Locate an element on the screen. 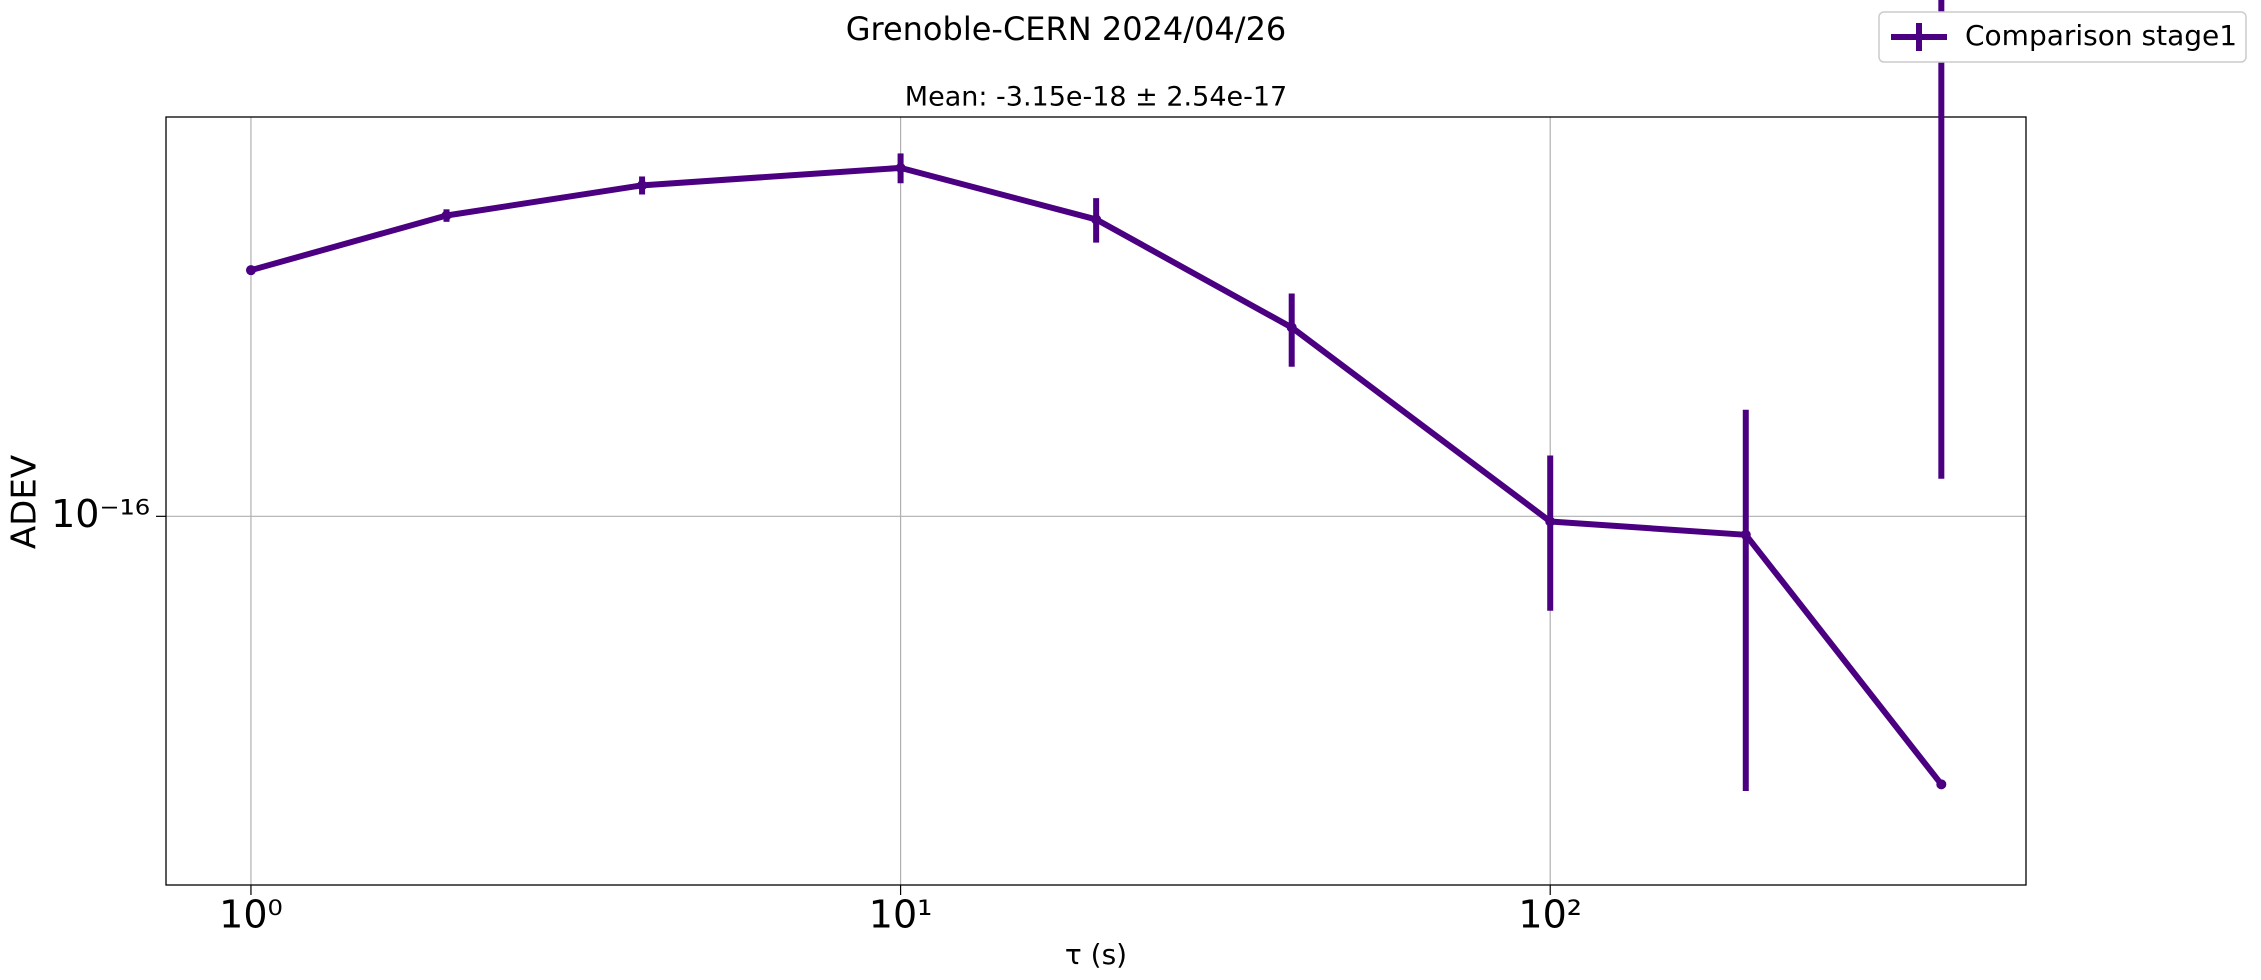 This screenshot has height=980, width=2261. legend-box is located at coordinates (2062, 37).